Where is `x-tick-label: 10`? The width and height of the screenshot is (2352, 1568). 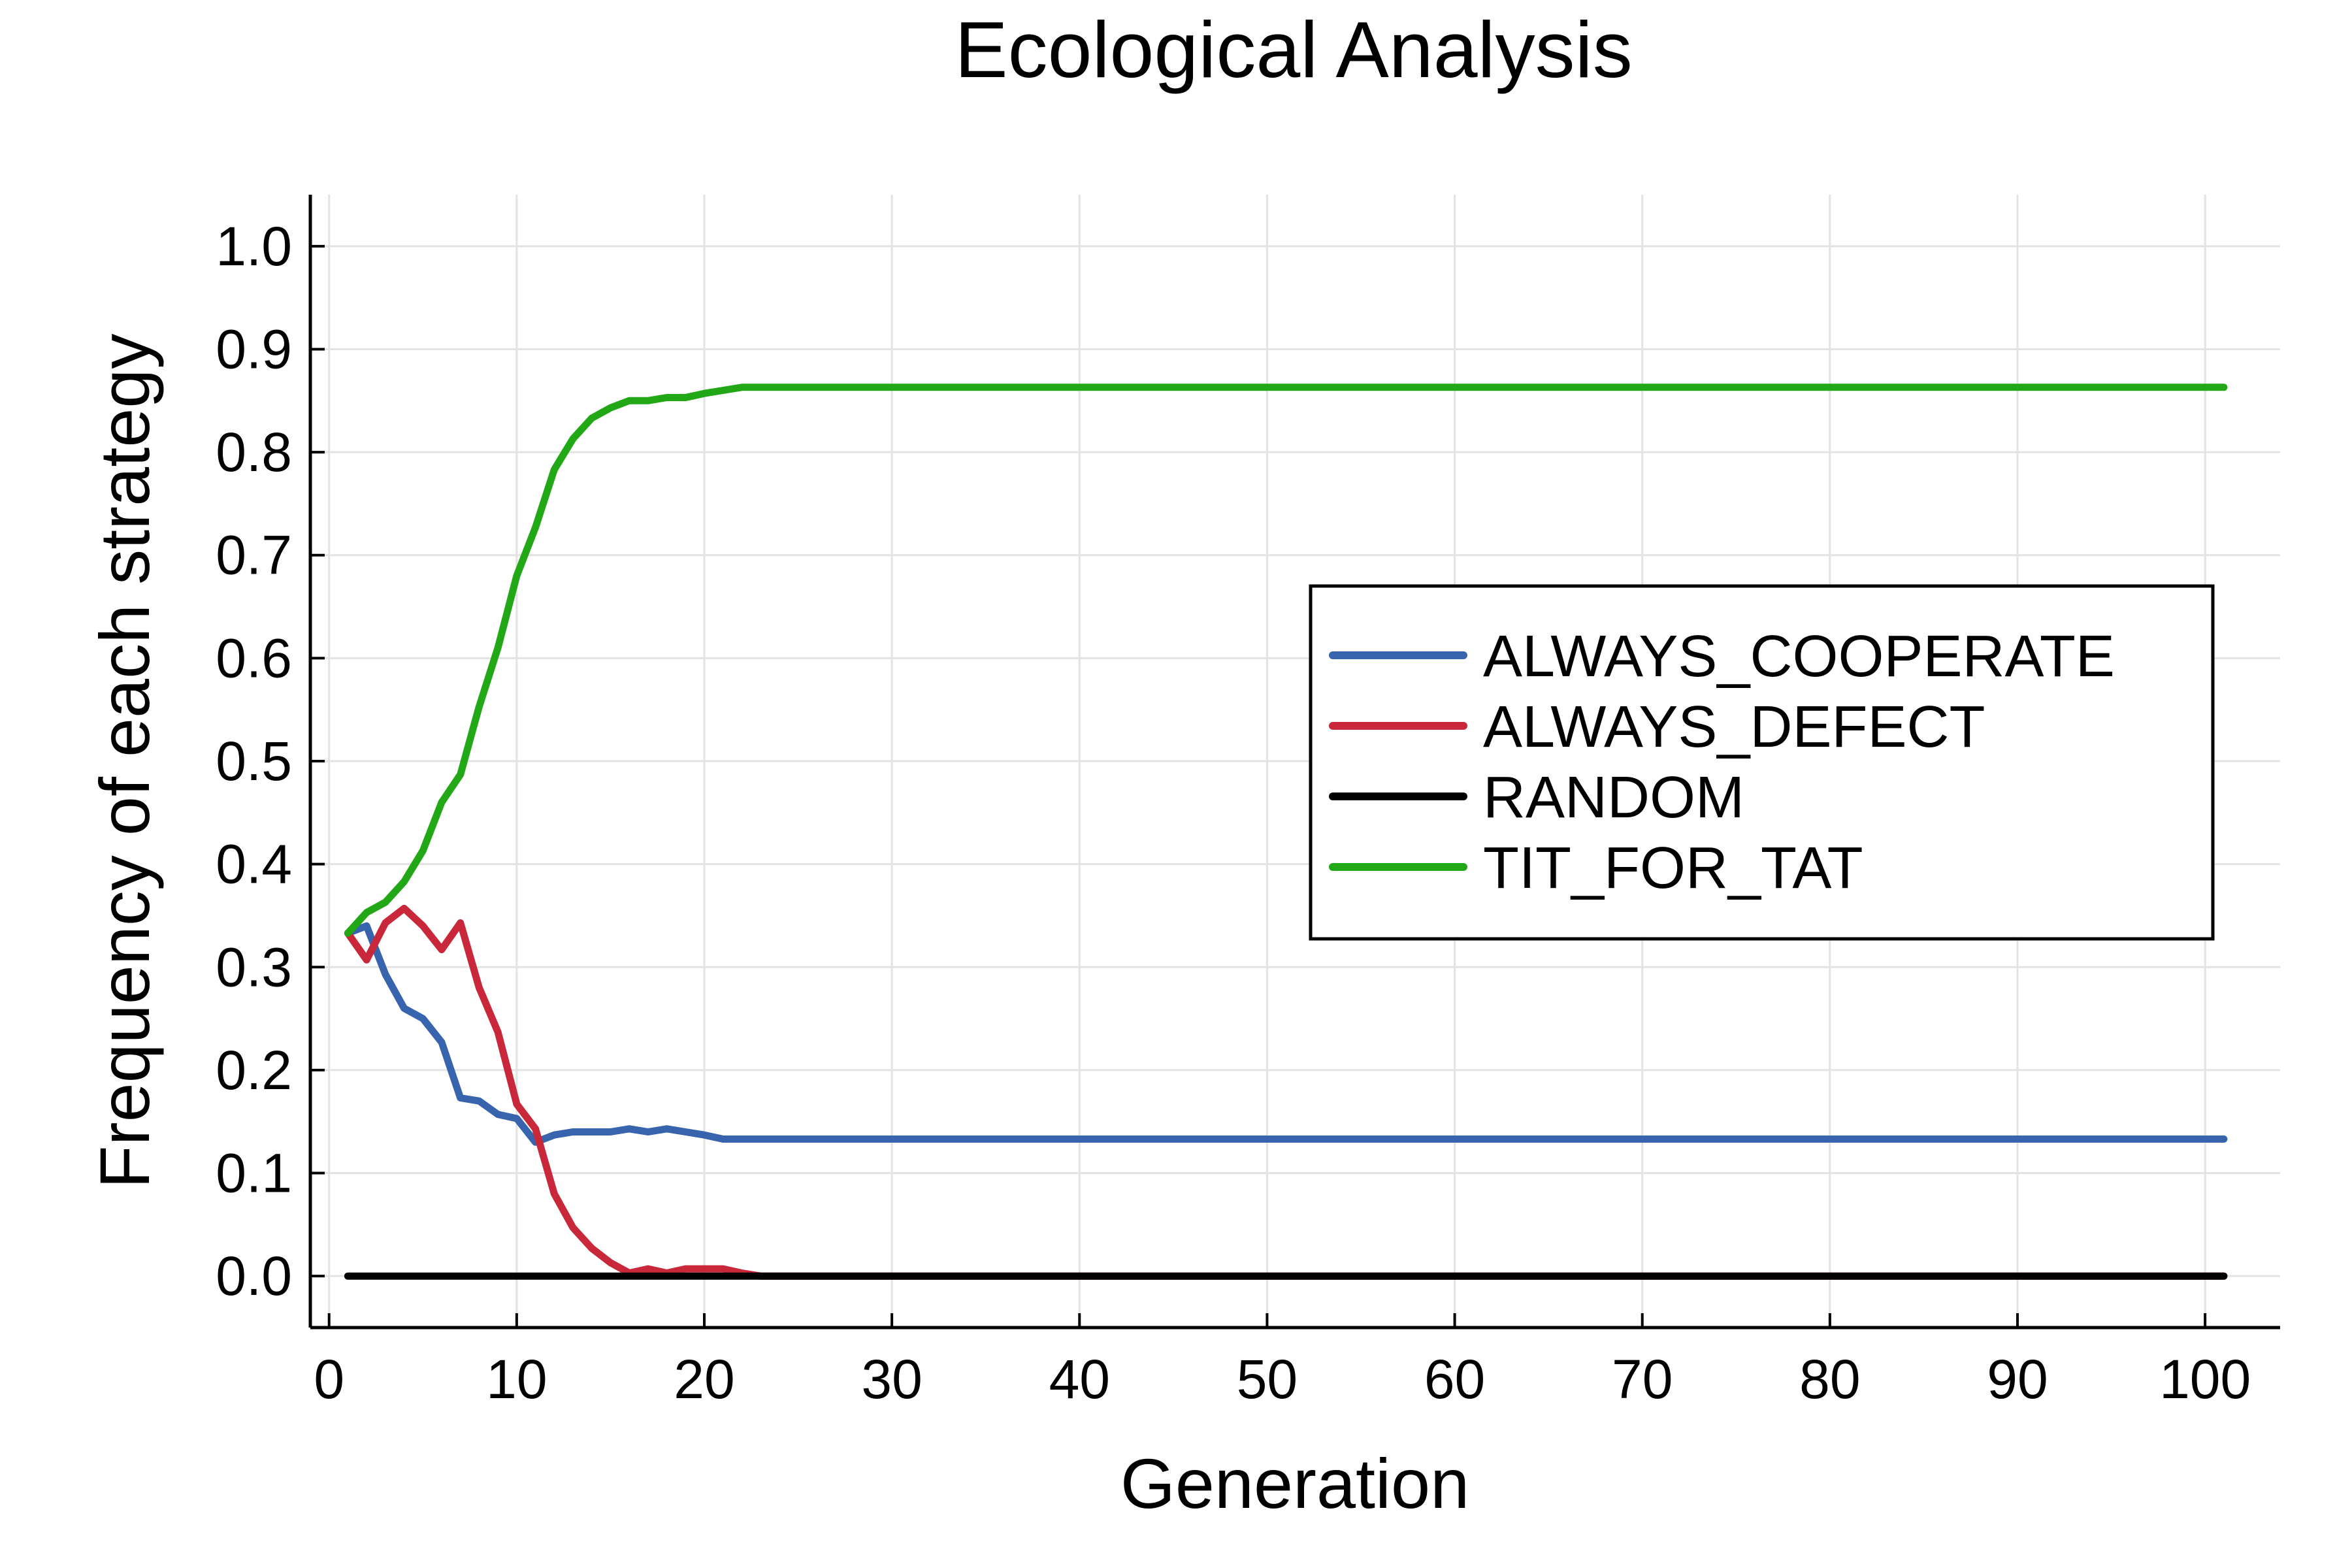 x-tick-label: 10 is located at coordinates (516, 1379).